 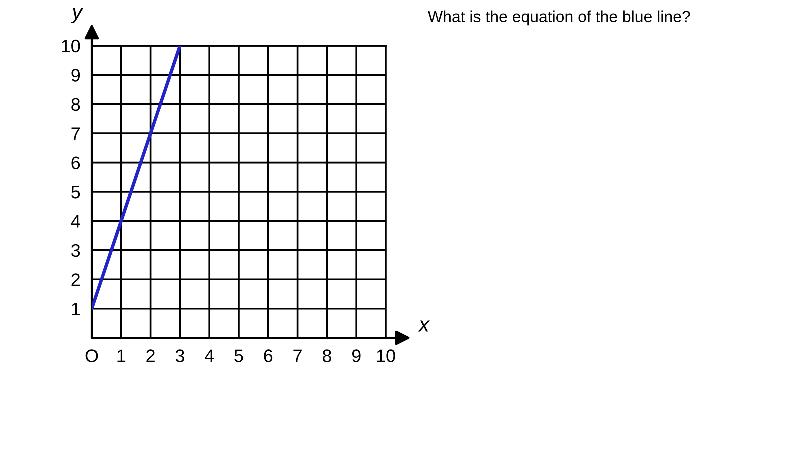 What do you see at coordinates (76, 163) in the screenshot?
I see `y-tick-label: 6` at bounding box center [76, 163].